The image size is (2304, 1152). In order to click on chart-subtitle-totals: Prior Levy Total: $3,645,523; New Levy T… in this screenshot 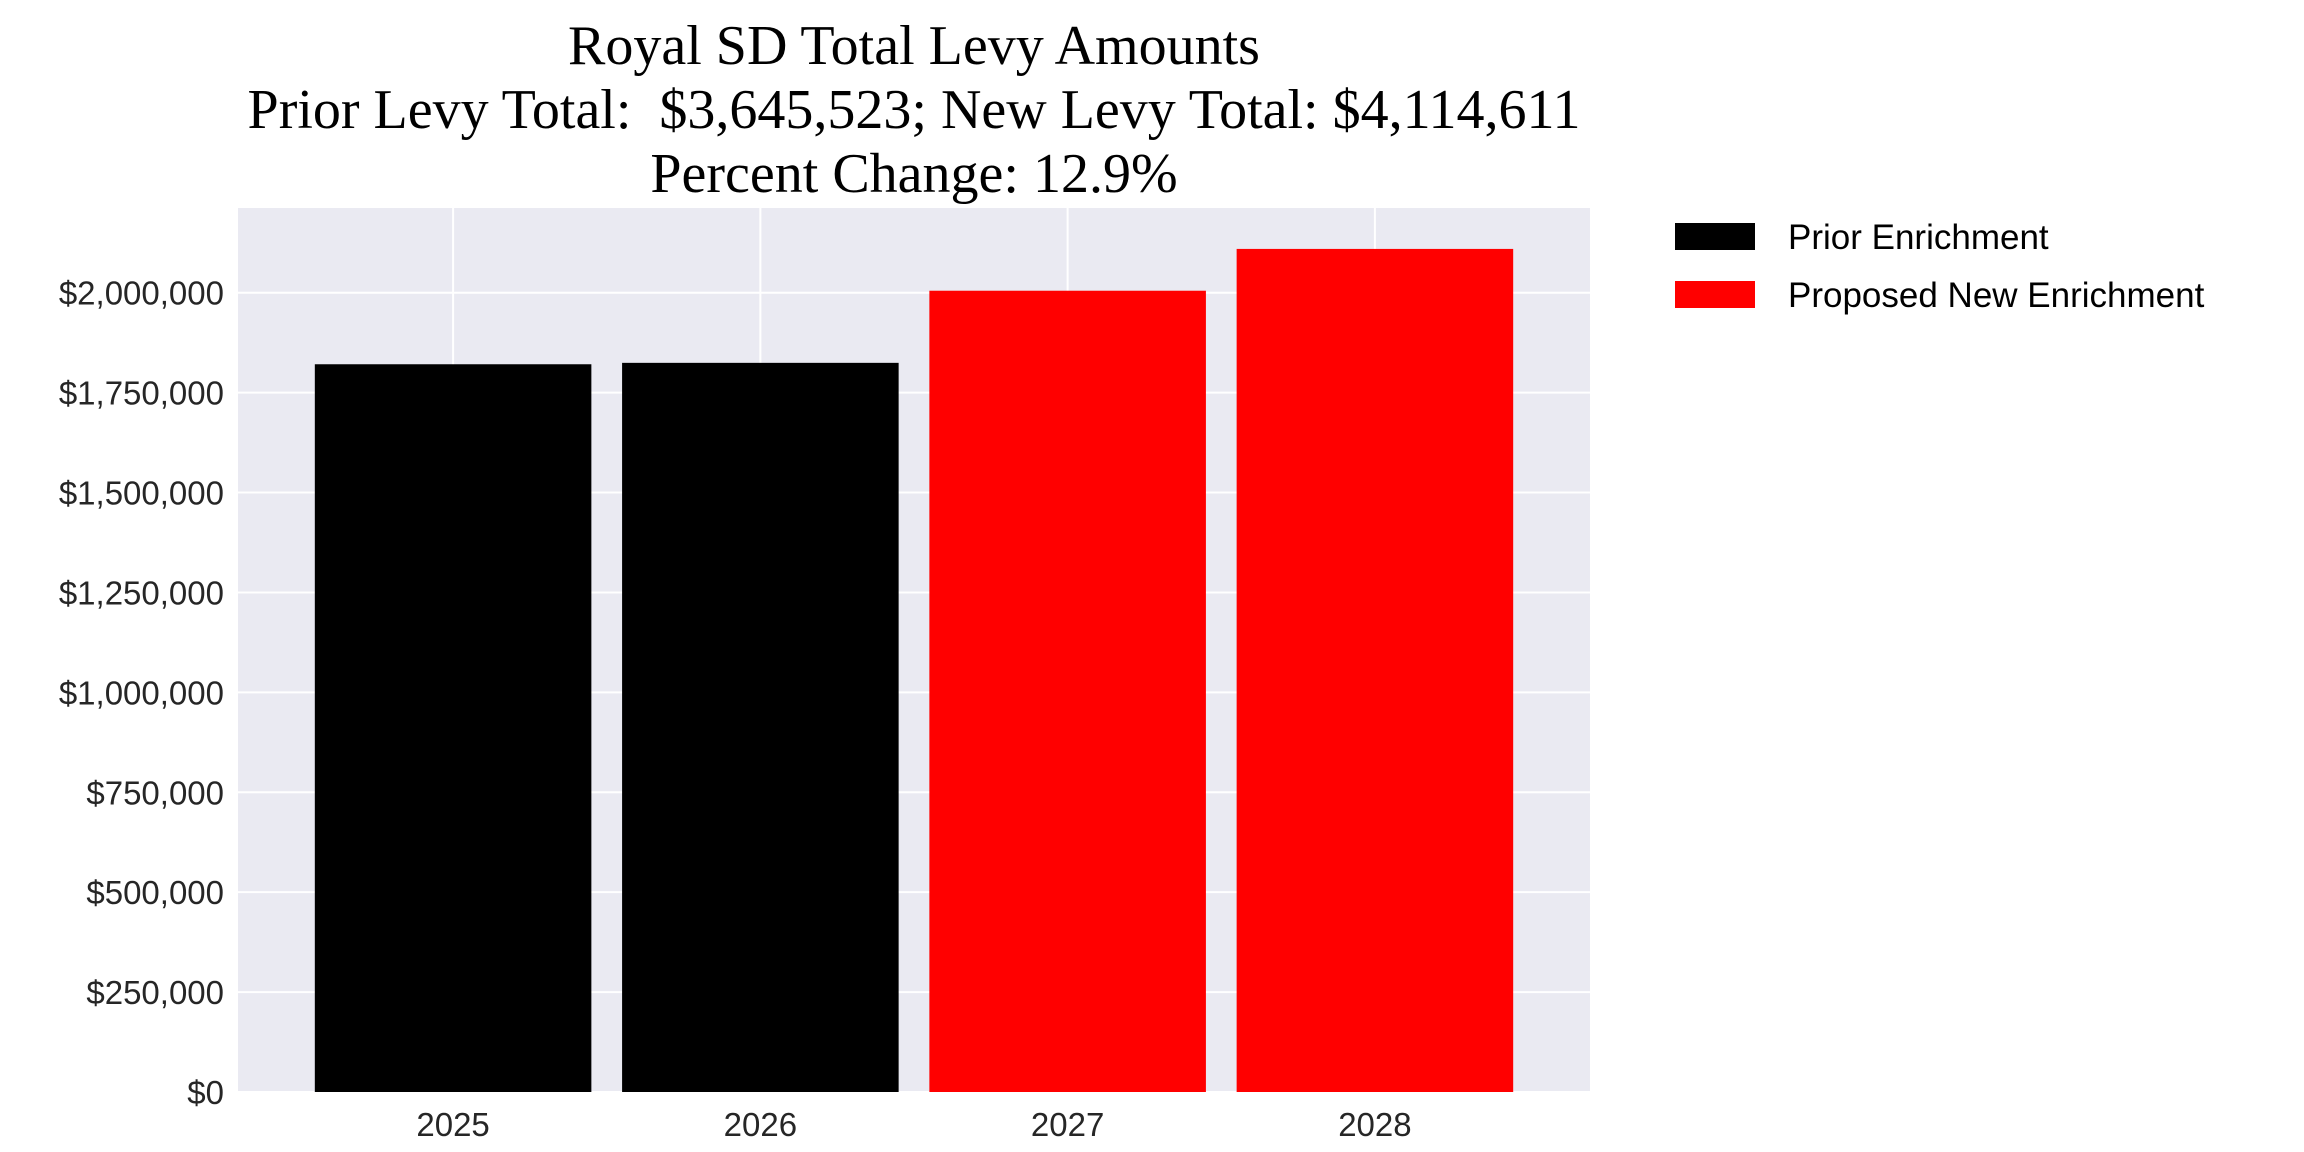, I will do `click(914, 110)`.